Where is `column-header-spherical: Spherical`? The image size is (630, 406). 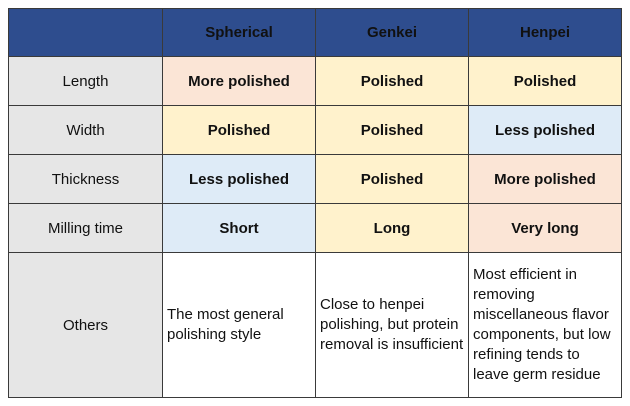 column-header-spherical: Spherical is located at coordinates (239, 32).